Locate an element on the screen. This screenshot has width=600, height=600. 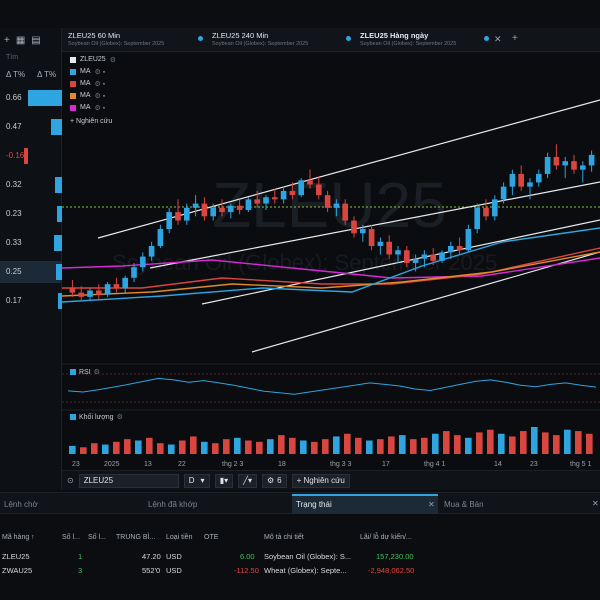
search-icon: ⊙ is located at coordinates (70, 480).